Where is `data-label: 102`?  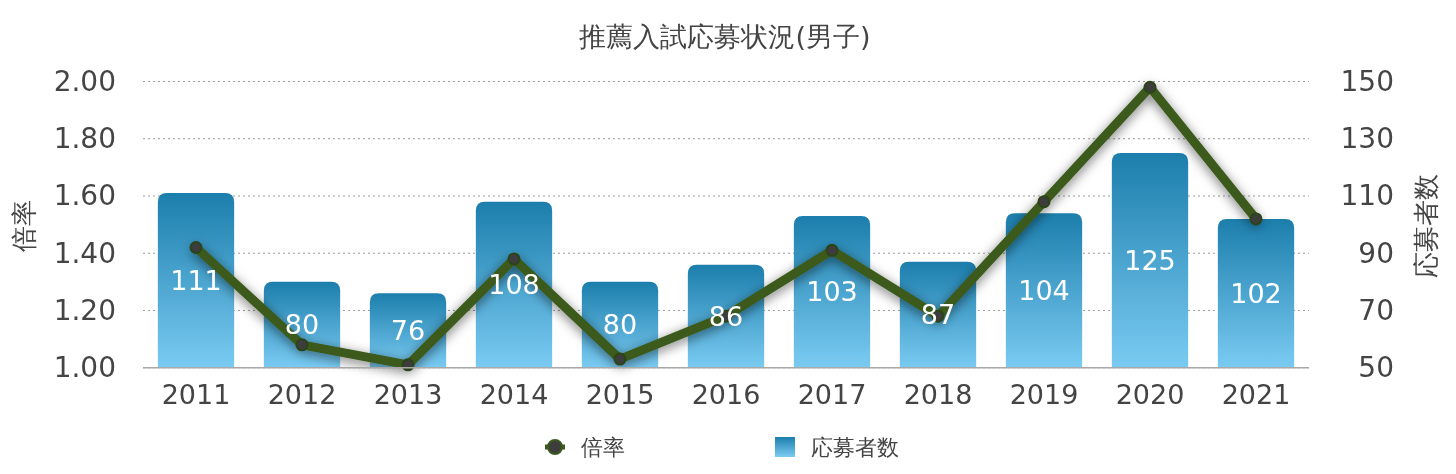
data-label: 102 is located at coordinates (1256, 293).